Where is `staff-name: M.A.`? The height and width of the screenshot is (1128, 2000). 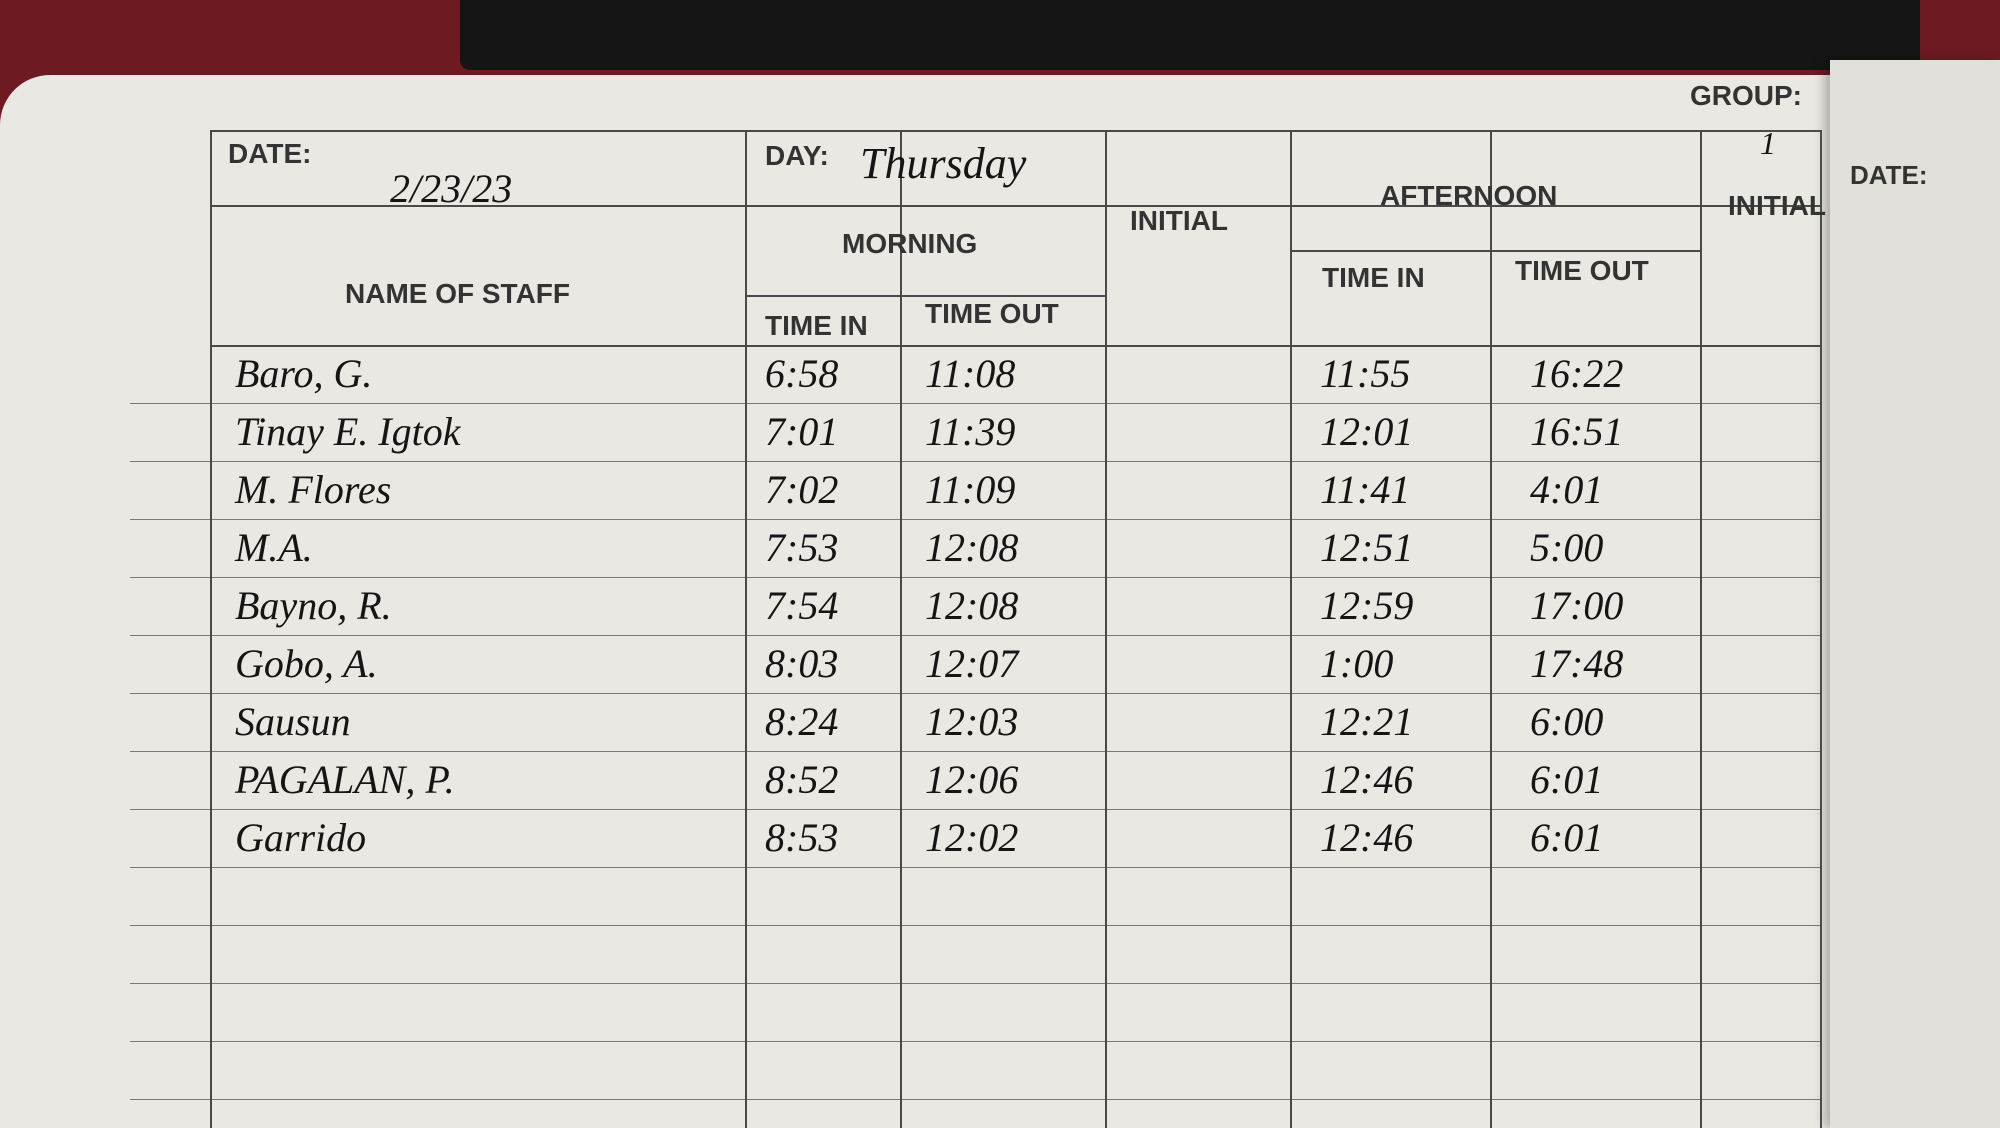
staff-name: M.A. is located at coordinates (274, 547).